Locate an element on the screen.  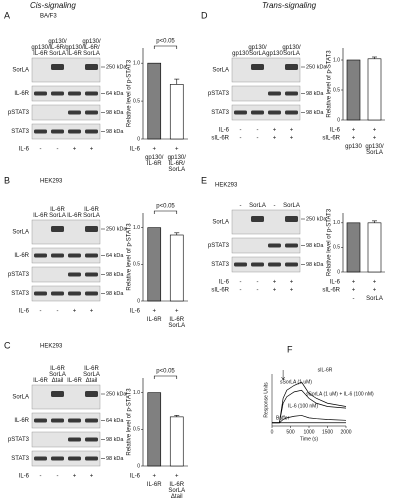
treatment-name: sIL-6R is located at coordinates (331, 139).